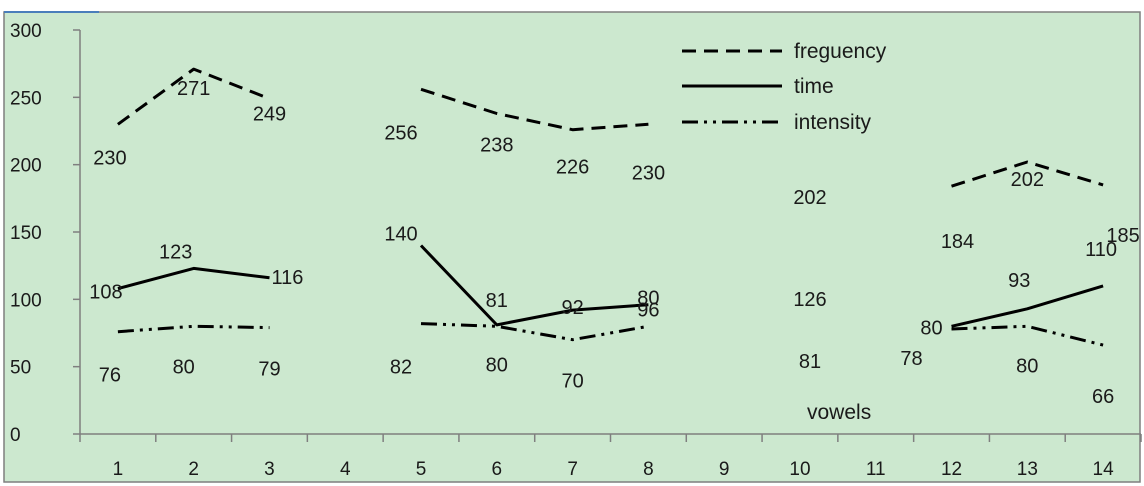  I want to click on legend: freguency time intensity, so click(784, 87).